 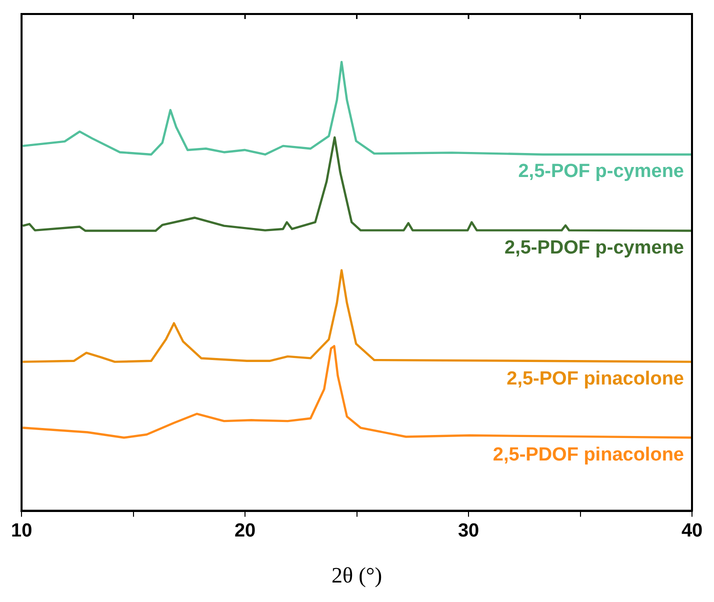 I want to click on series-label: 2,5-POF p-cymene, so click(x=601, y=171).